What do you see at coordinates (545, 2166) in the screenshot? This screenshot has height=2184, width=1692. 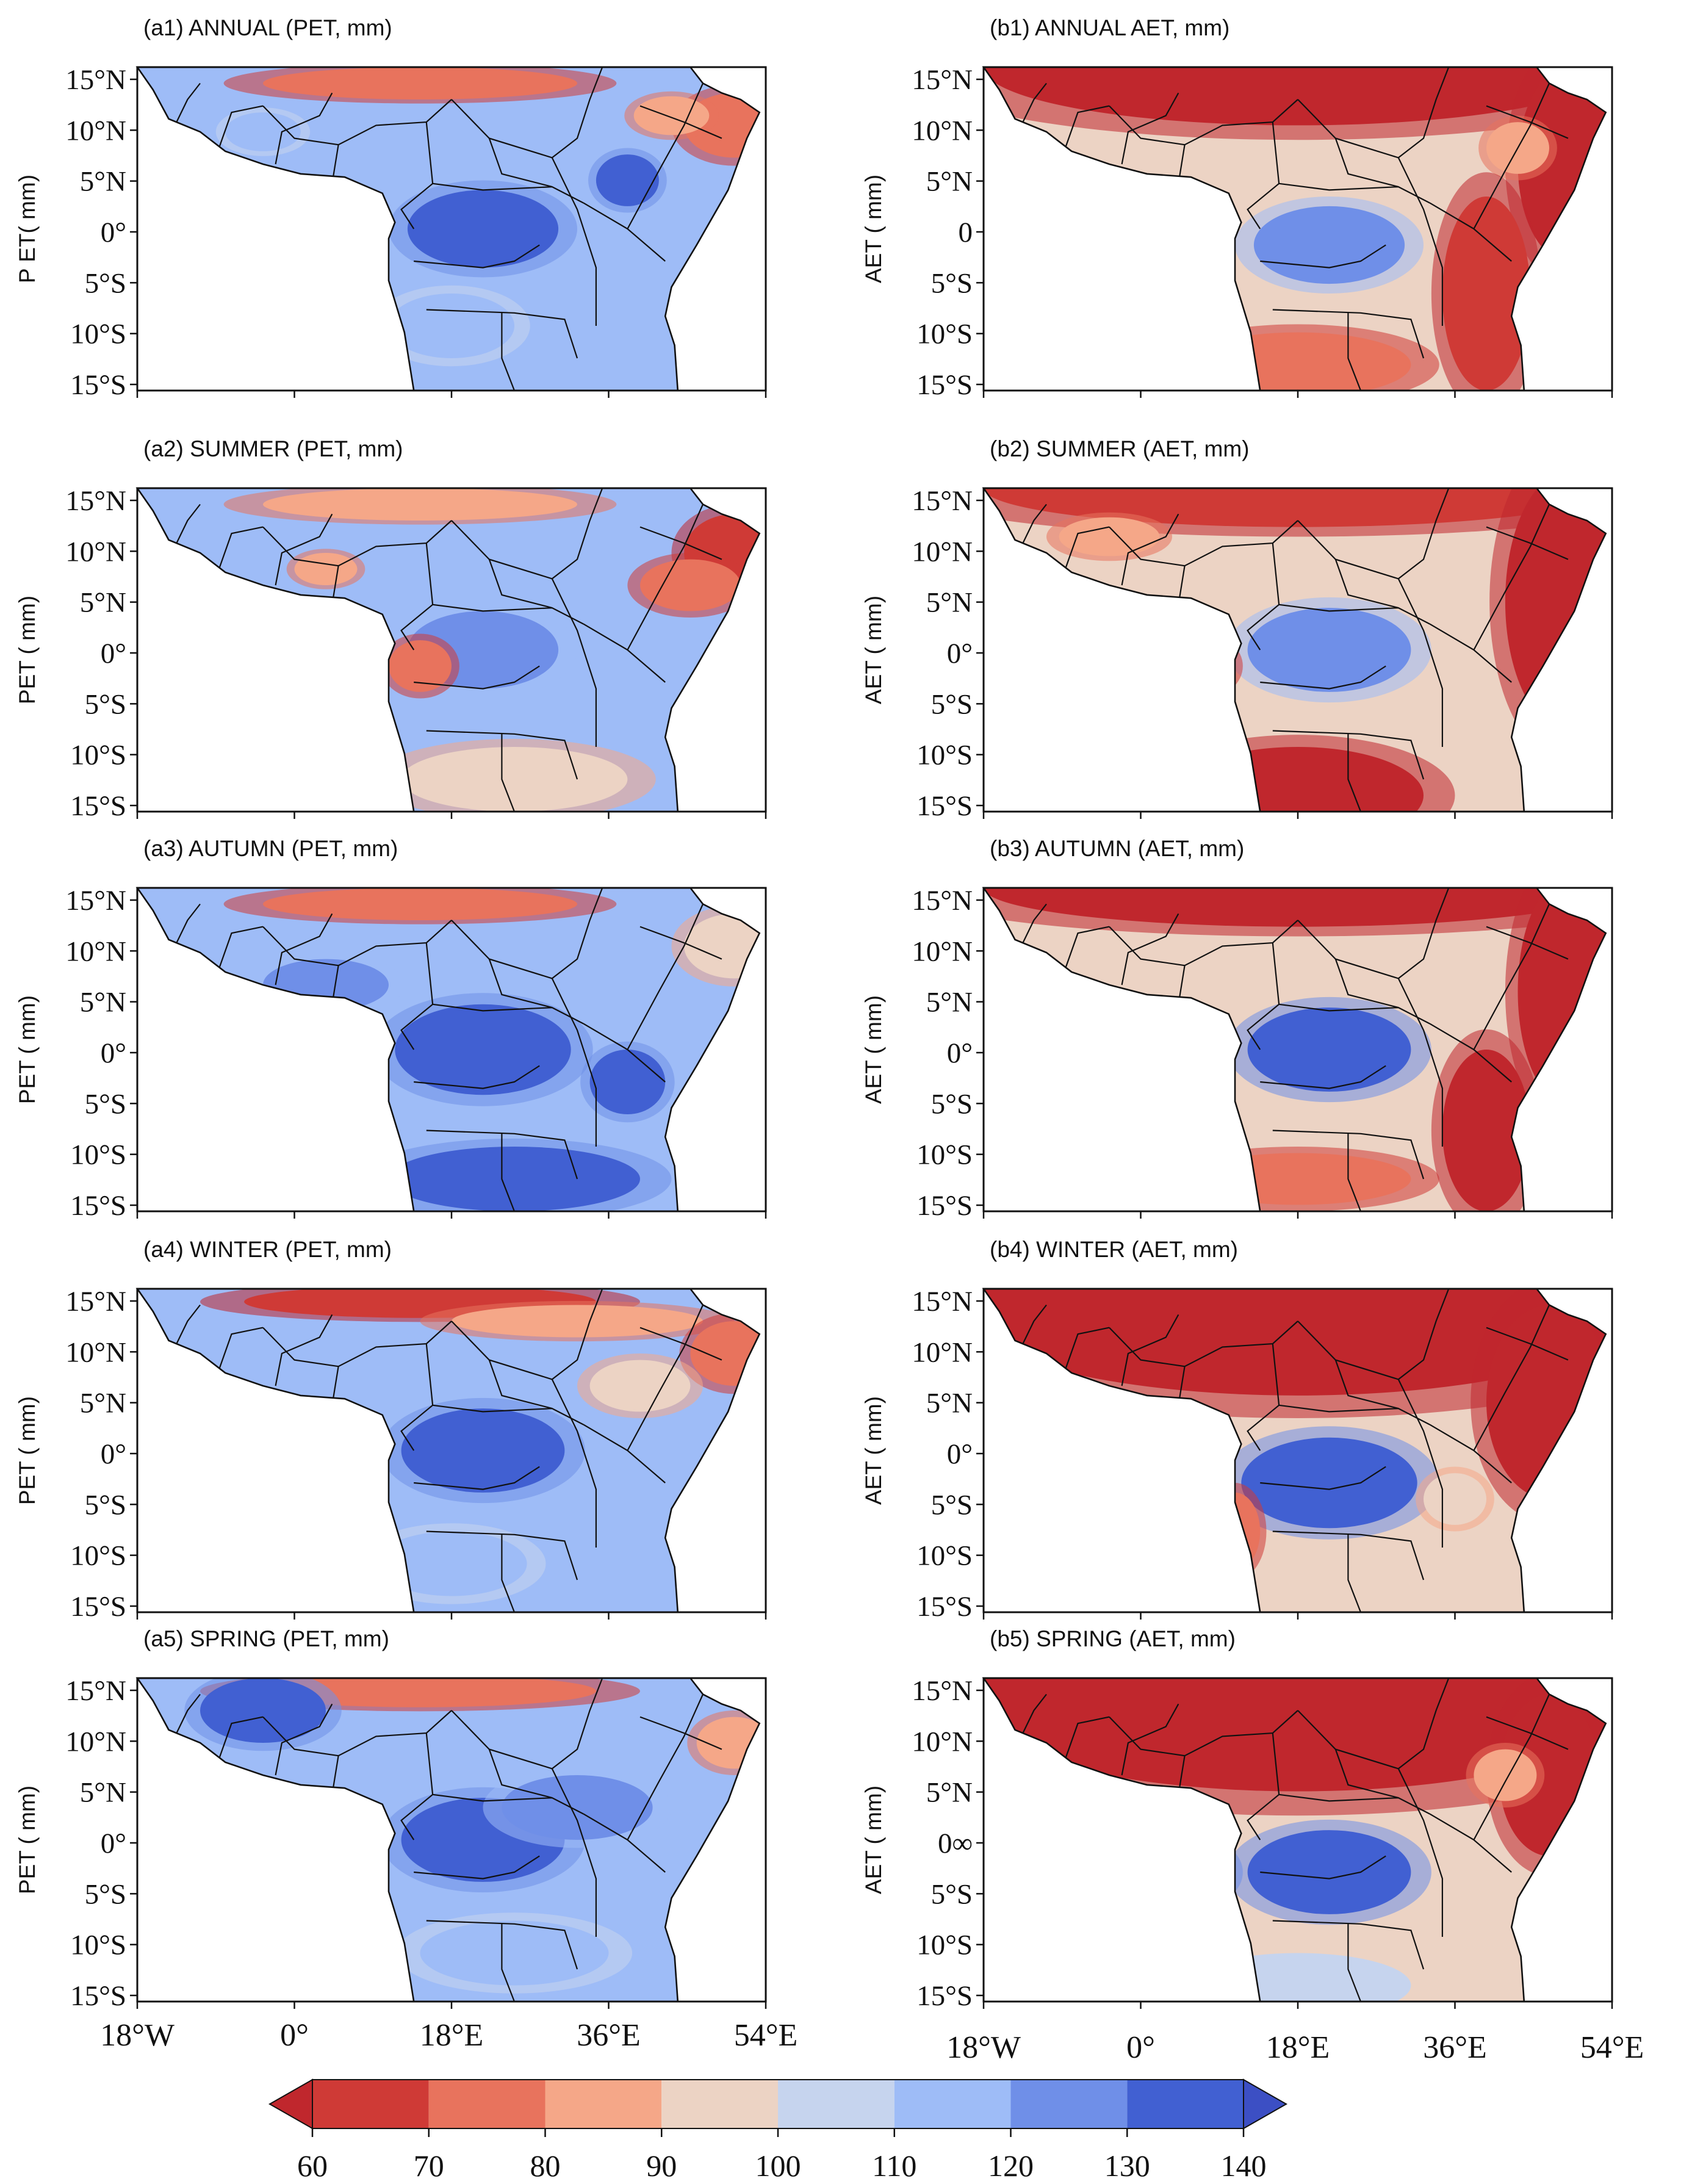 I see `colorbar-label: 80` at bounding box center [545, 2166].